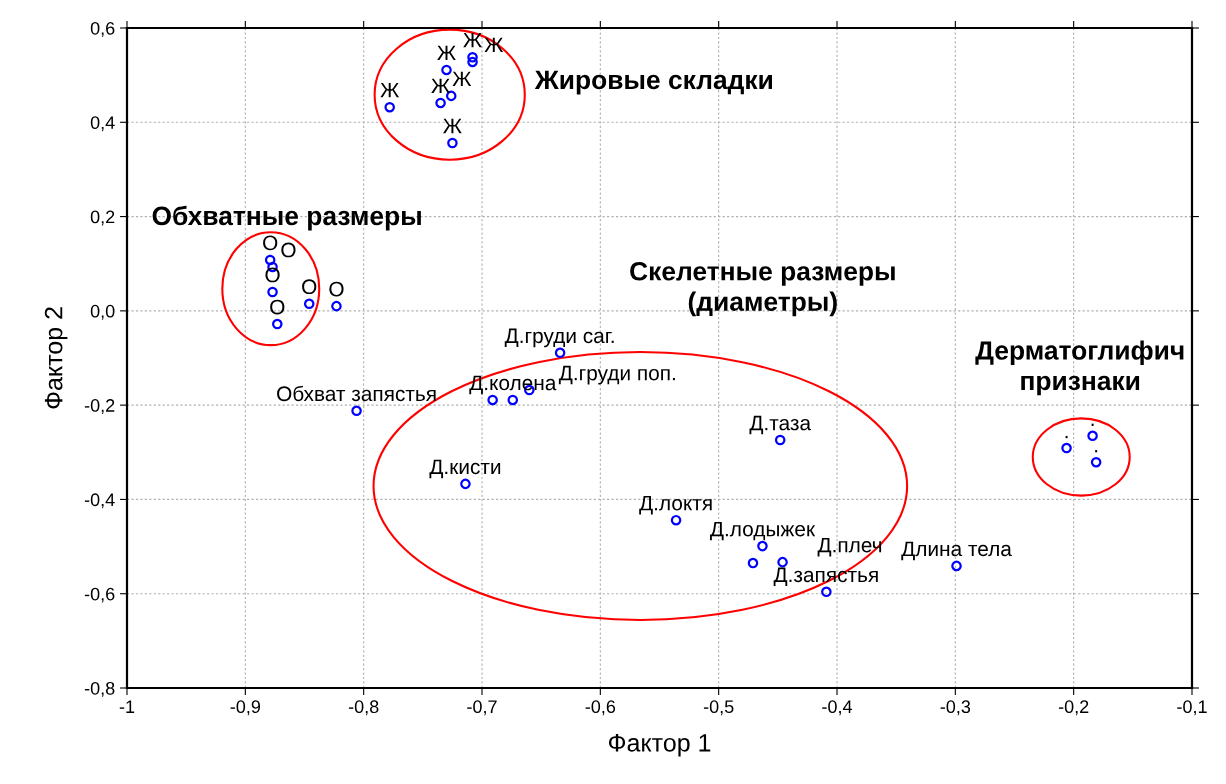 The height and width of the screenshot is (784, 1226). I want to click on x-tick-label: -1, so click(127, 706).